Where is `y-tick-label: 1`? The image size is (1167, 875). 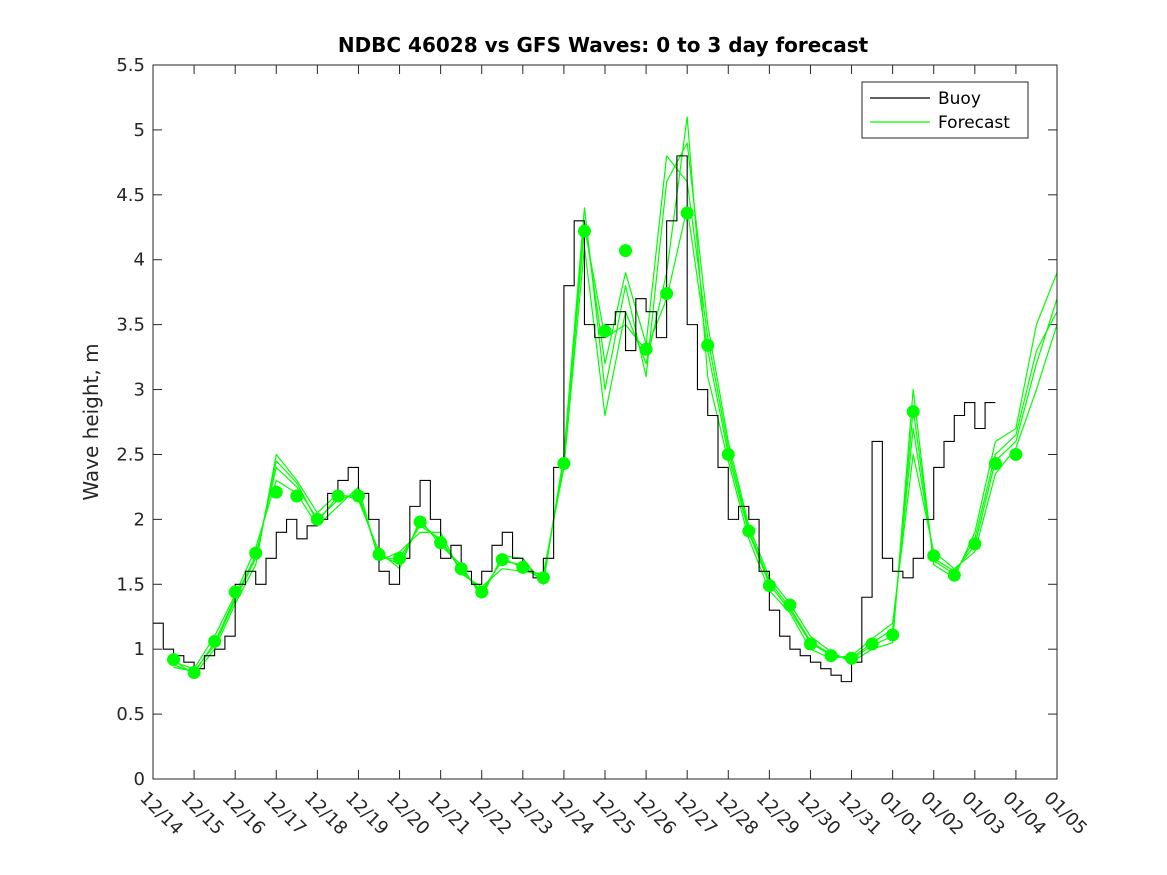
y-tick-label: 1 is located at coordinates (139, 649).